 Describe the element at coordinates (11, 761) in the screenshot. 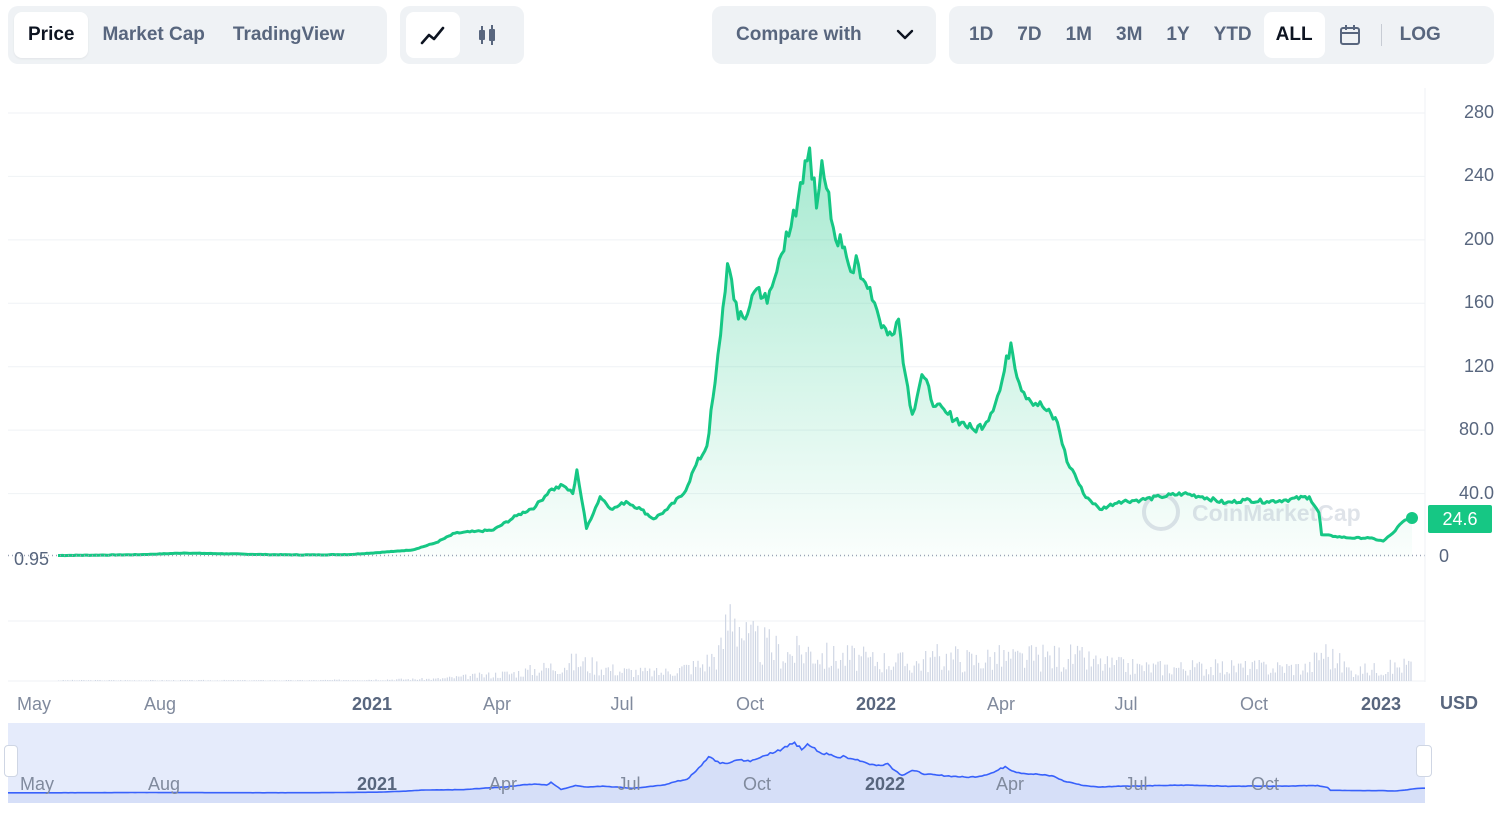

I see `navigator-left-handle` at that location.